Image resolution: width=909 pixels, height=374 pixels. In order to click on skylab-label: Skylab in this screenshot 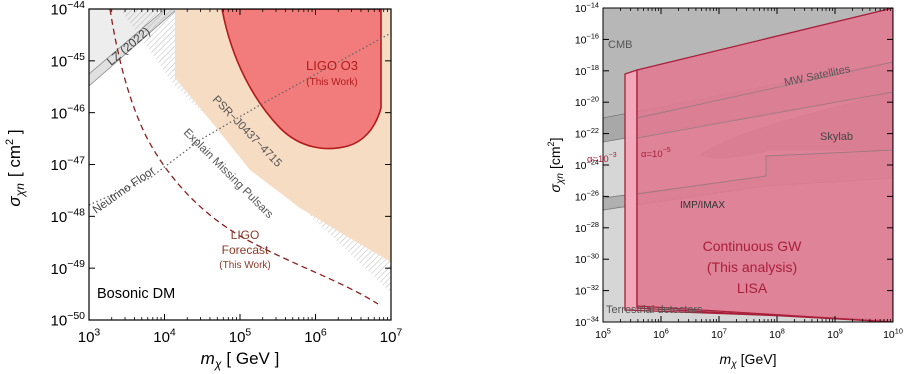, I will do `click(836, 137)`.